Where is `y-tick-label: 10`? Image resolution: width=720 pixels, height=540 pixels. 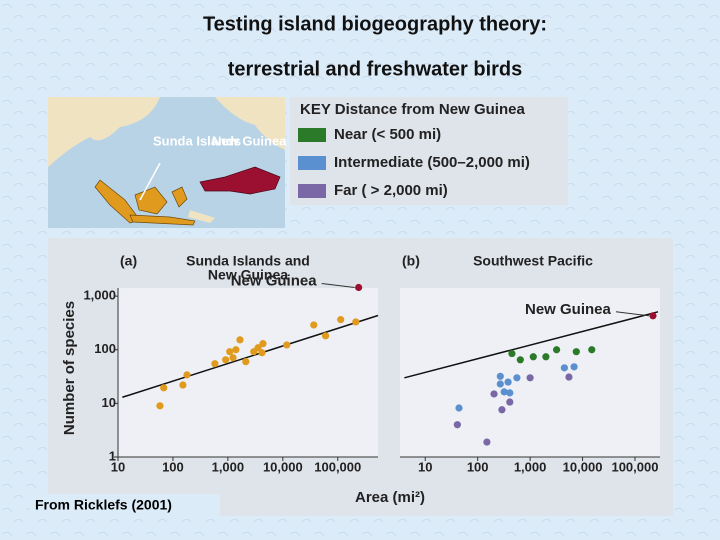
y-tick-label: 10 is located at coordinates (109, 402).